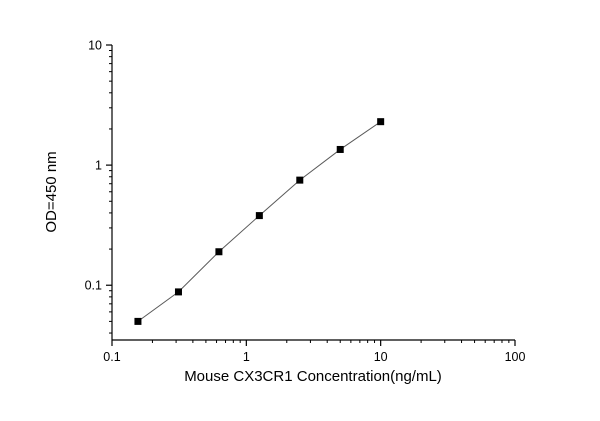  What do you see at coordinates (93, 286) in the screenshot?
I see `y-tick-label: 0.1` at bounding box center [93, 286].